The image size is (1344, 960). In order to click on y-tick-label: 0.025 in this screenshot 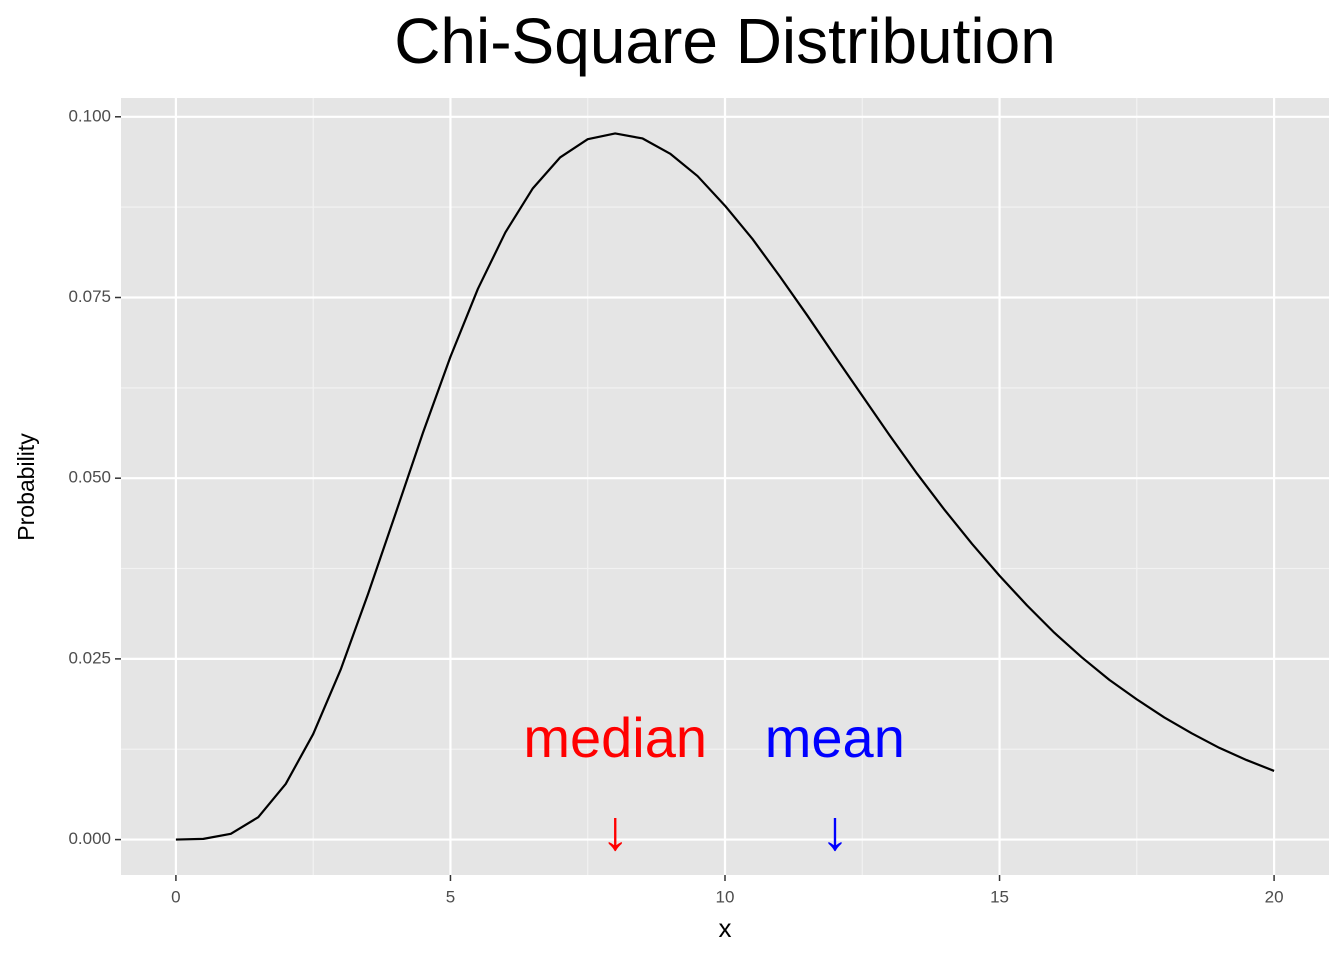, I will do `click(89, 657)`.